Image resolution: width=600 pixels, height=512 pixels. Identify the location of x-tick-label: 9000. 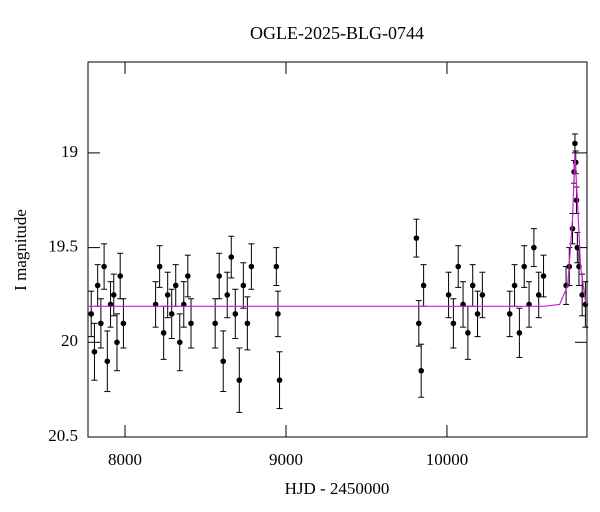
(286, 459).